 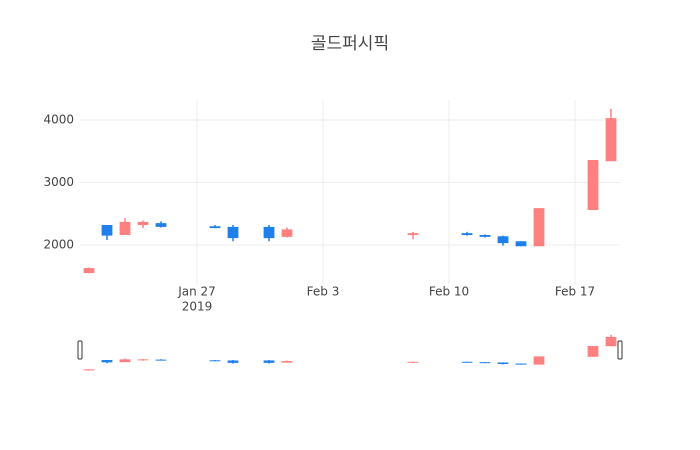 What do you see at coordinates (58, 245) in the screenshot?
I see `y-tick-label: 2000` at bounding box center [58, 245].